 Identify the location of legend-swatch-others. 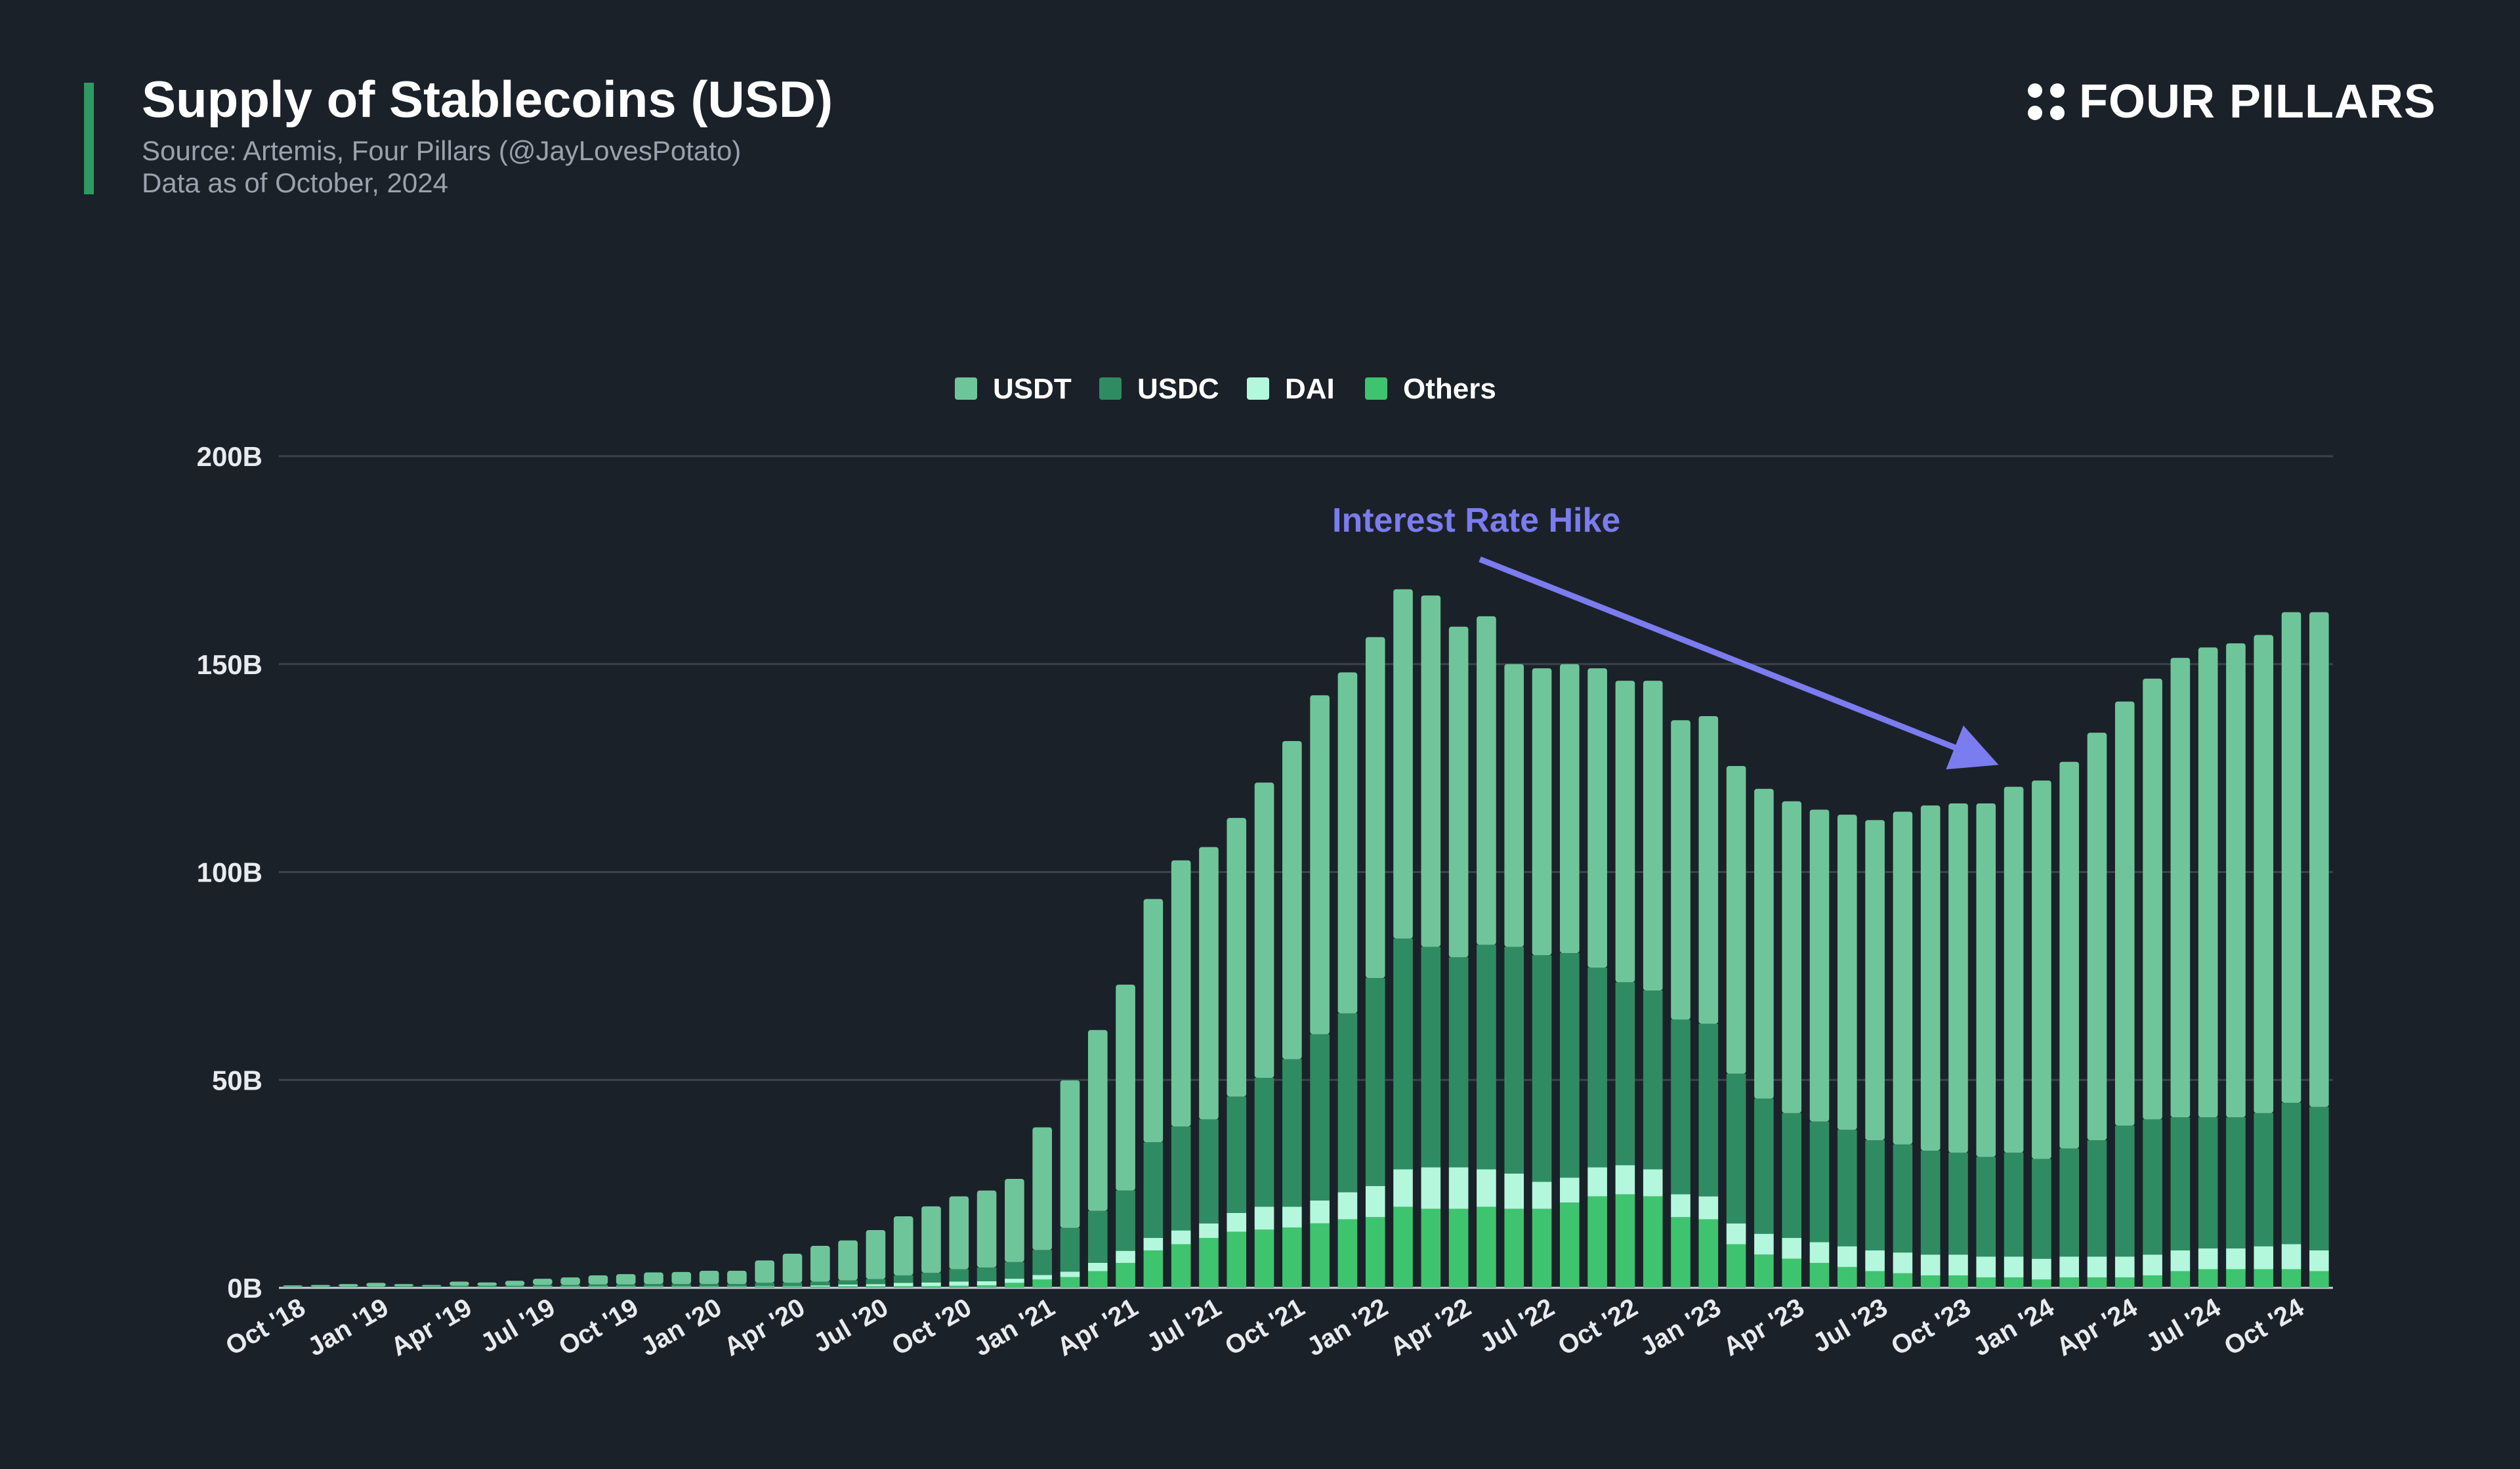
(1376, 388).